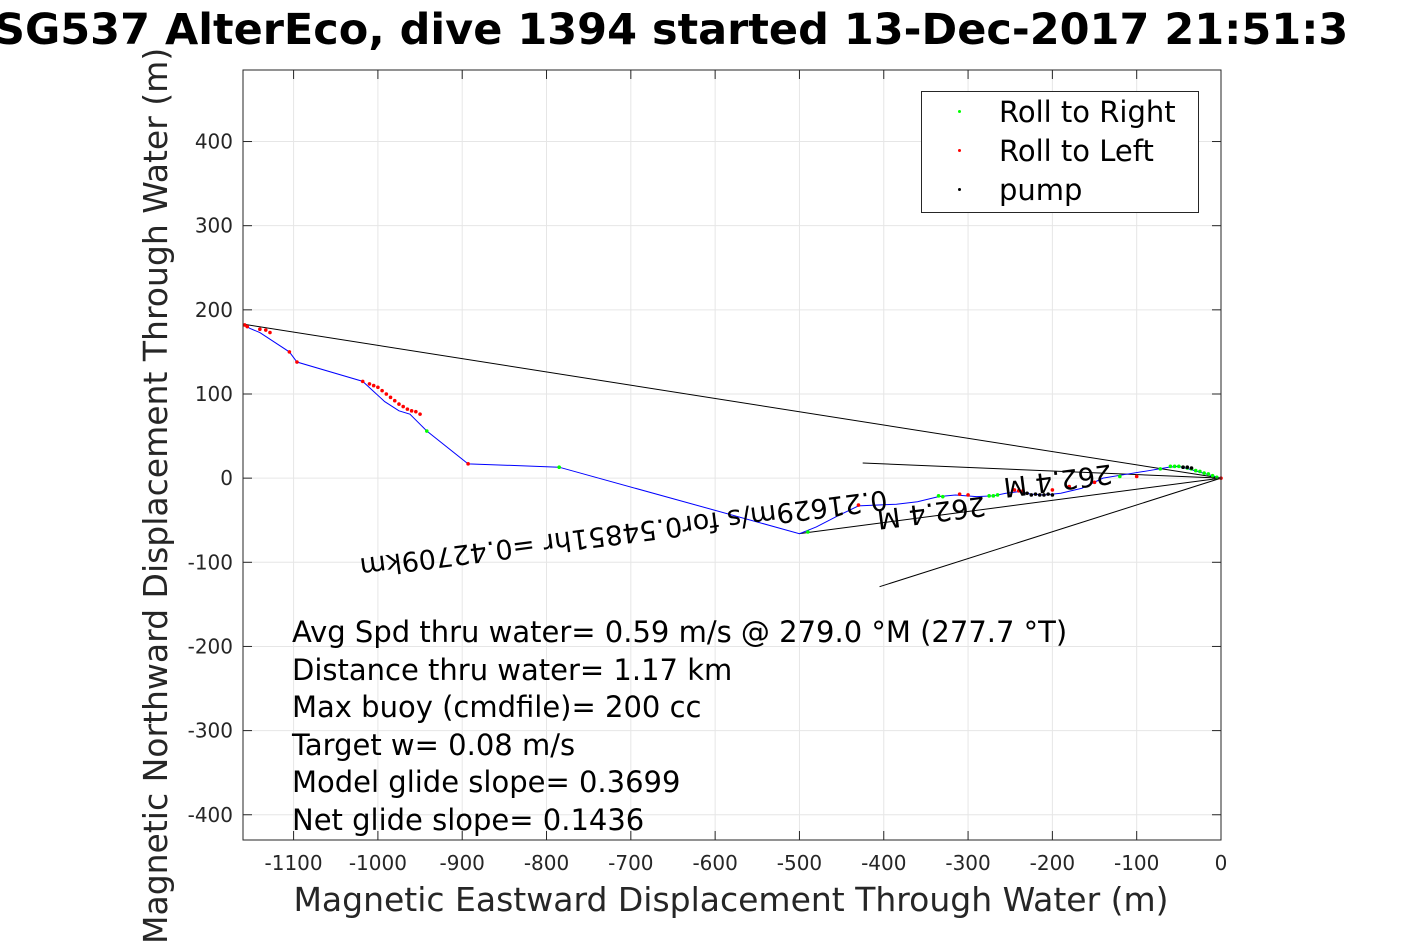 The width and height of the screenshot is (1417, 945). I want to click on y-tick-label: -300, so click(210, 731).